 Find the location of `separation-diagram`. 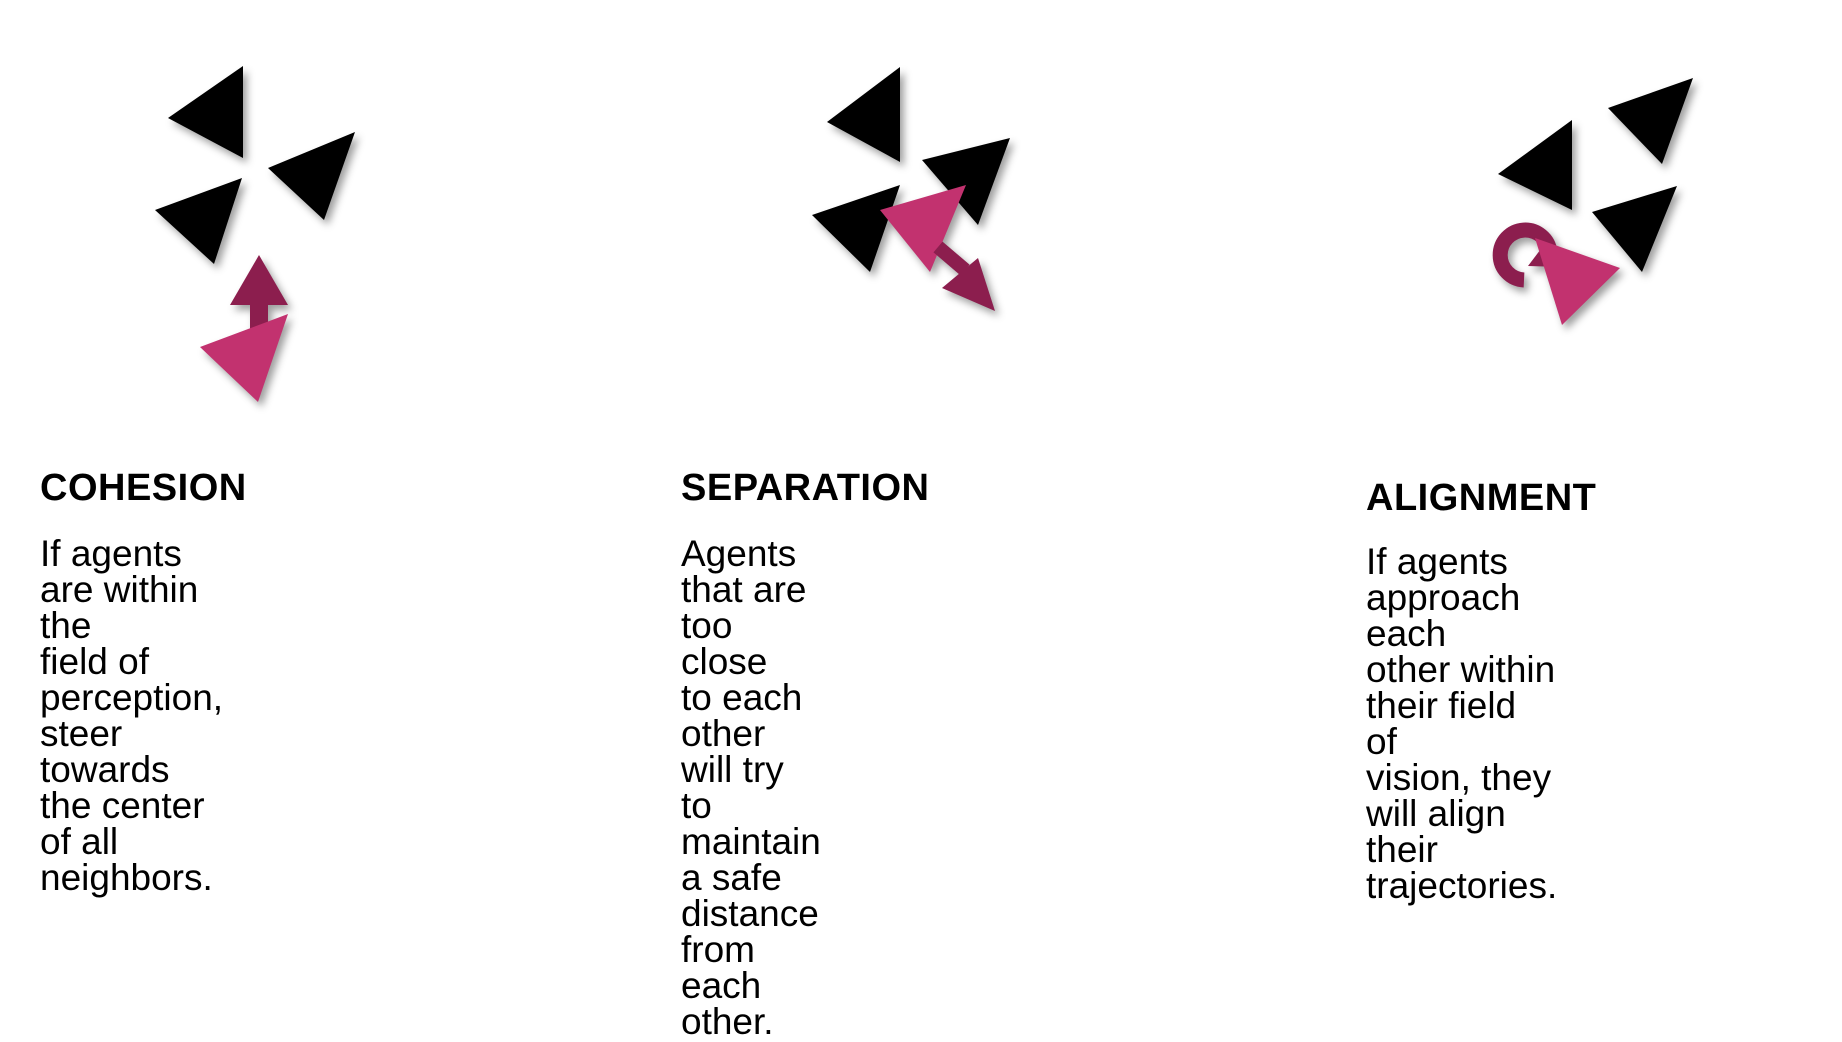

separation-diagram is located at coordinates (911, 189).